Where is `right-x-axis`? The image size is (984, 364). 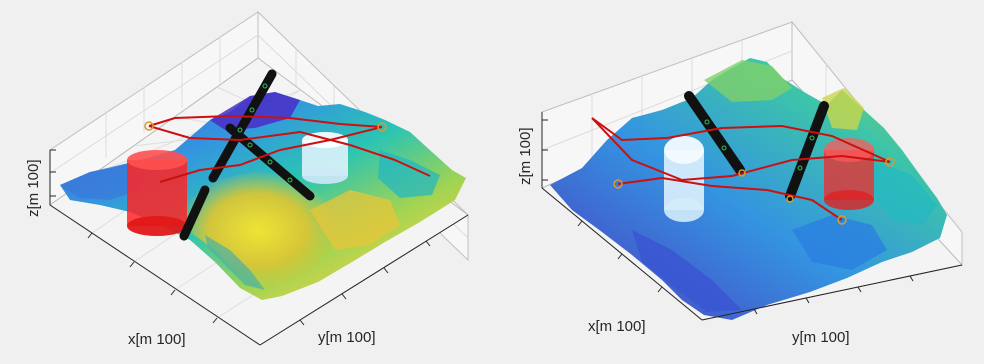 right-x-axis is located at coordinates (622, 254).